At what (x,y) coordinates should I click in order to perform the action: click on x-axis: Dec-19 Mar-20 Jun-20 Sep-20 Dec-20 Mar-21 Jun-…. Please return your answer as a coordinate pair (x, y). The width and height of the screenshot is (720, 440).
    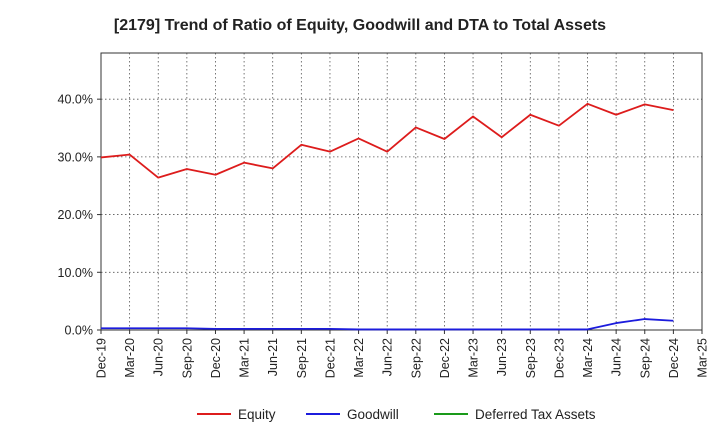
    Looking at the image, I should click on (402, 354).